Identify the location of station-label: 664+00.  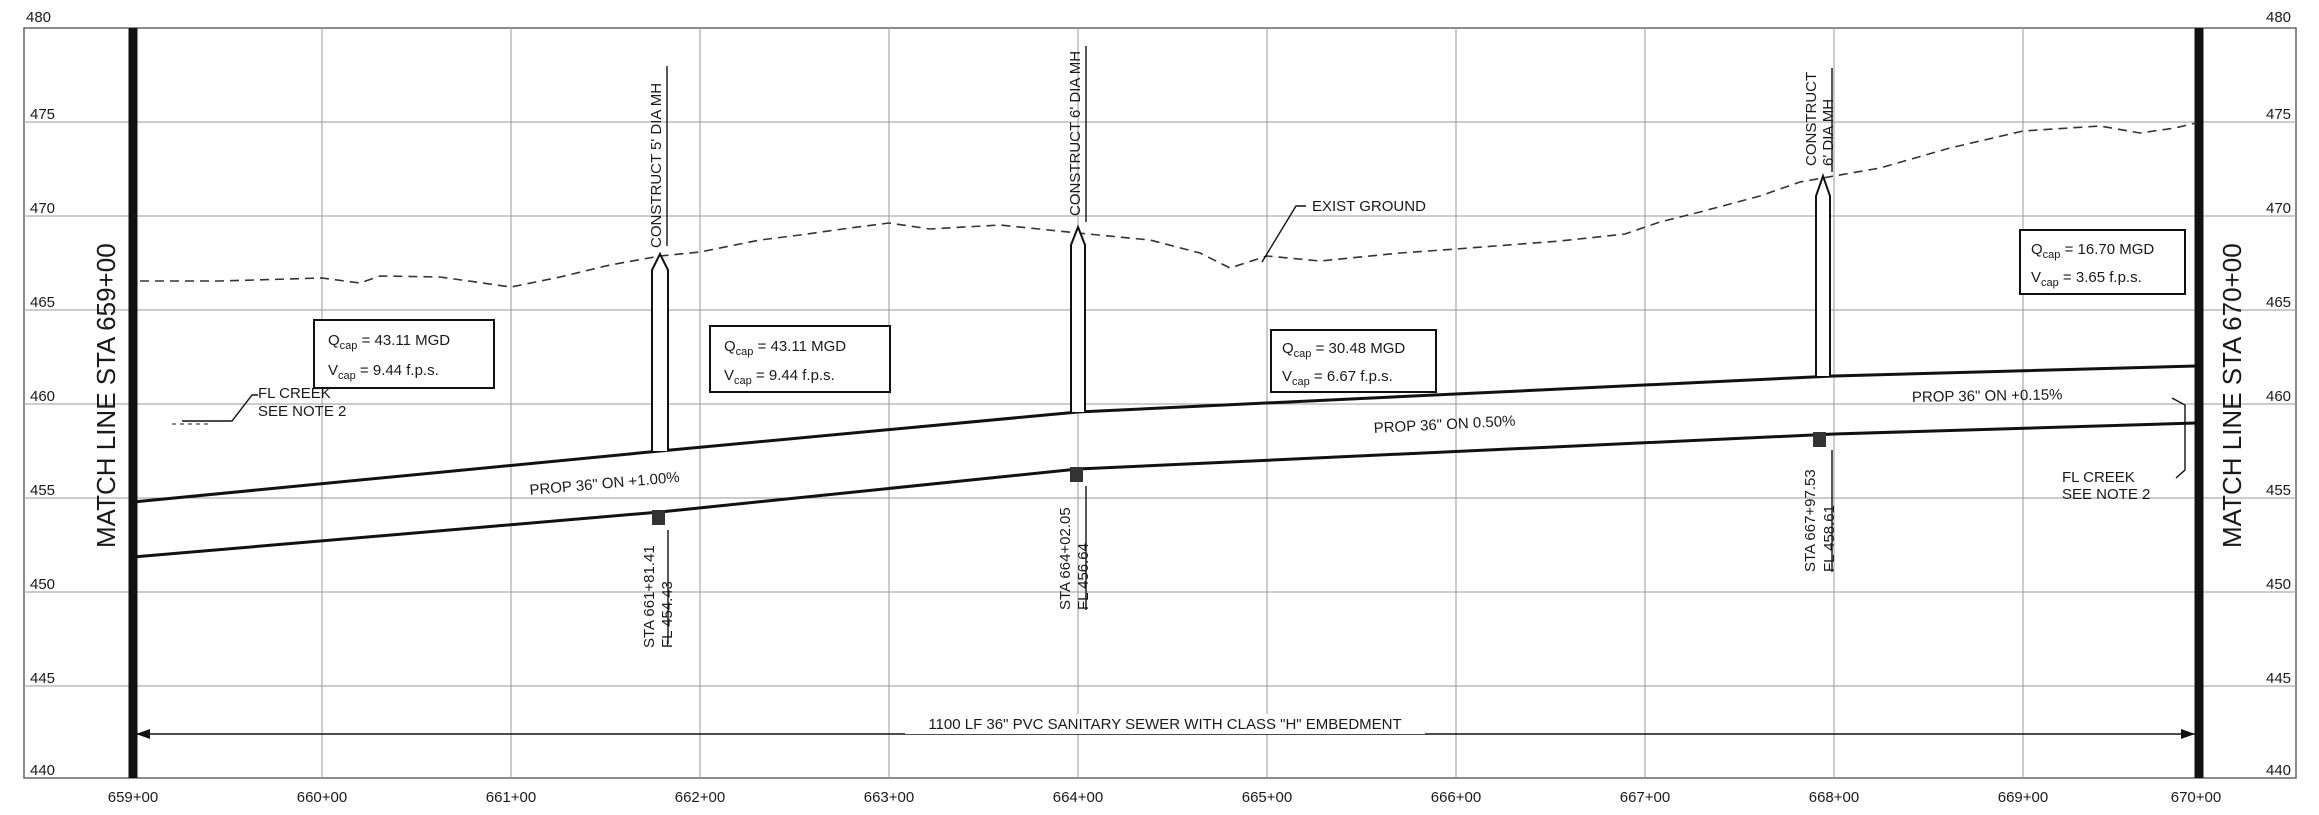
(1078, 797).